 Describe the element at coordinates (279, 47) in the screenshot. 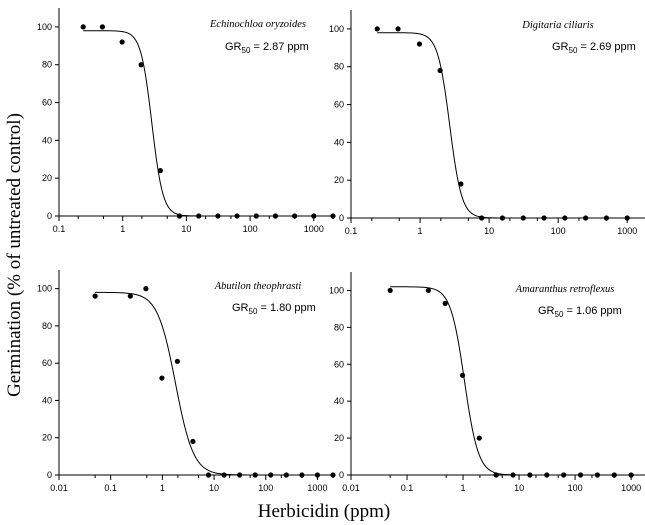

I see `gr50-value: = 2.87 ppm` at that location.